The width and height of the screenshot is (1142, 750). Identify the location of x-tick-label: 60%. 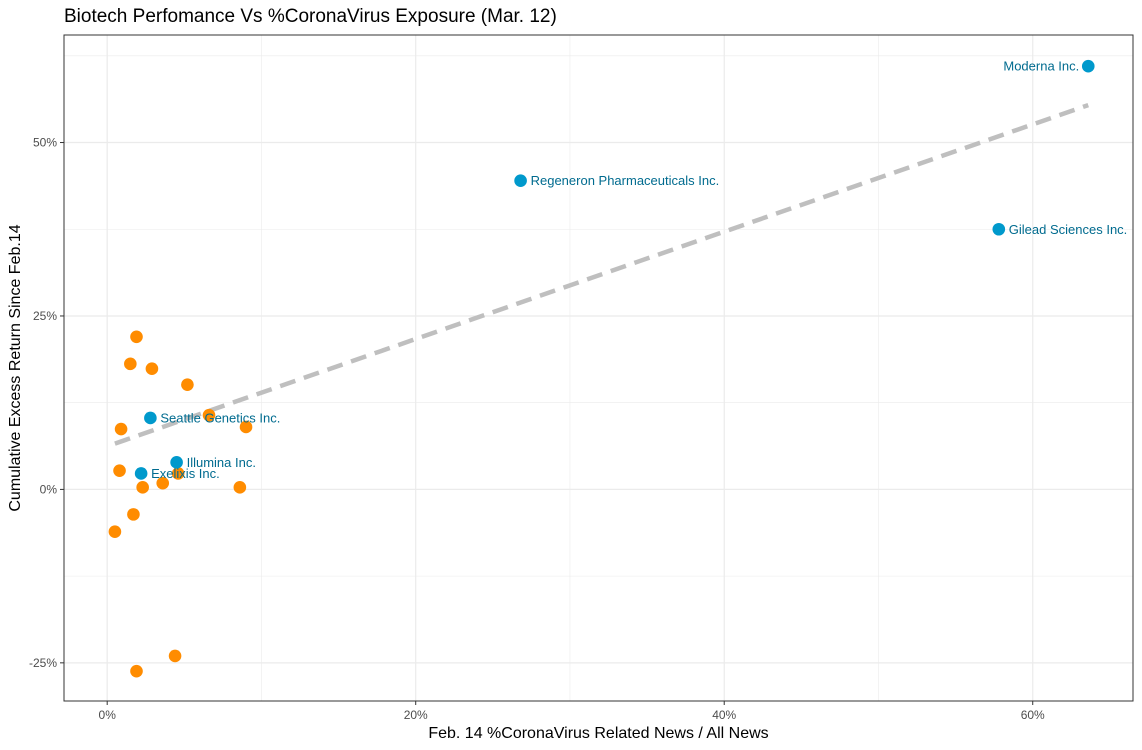
(1033, 715).